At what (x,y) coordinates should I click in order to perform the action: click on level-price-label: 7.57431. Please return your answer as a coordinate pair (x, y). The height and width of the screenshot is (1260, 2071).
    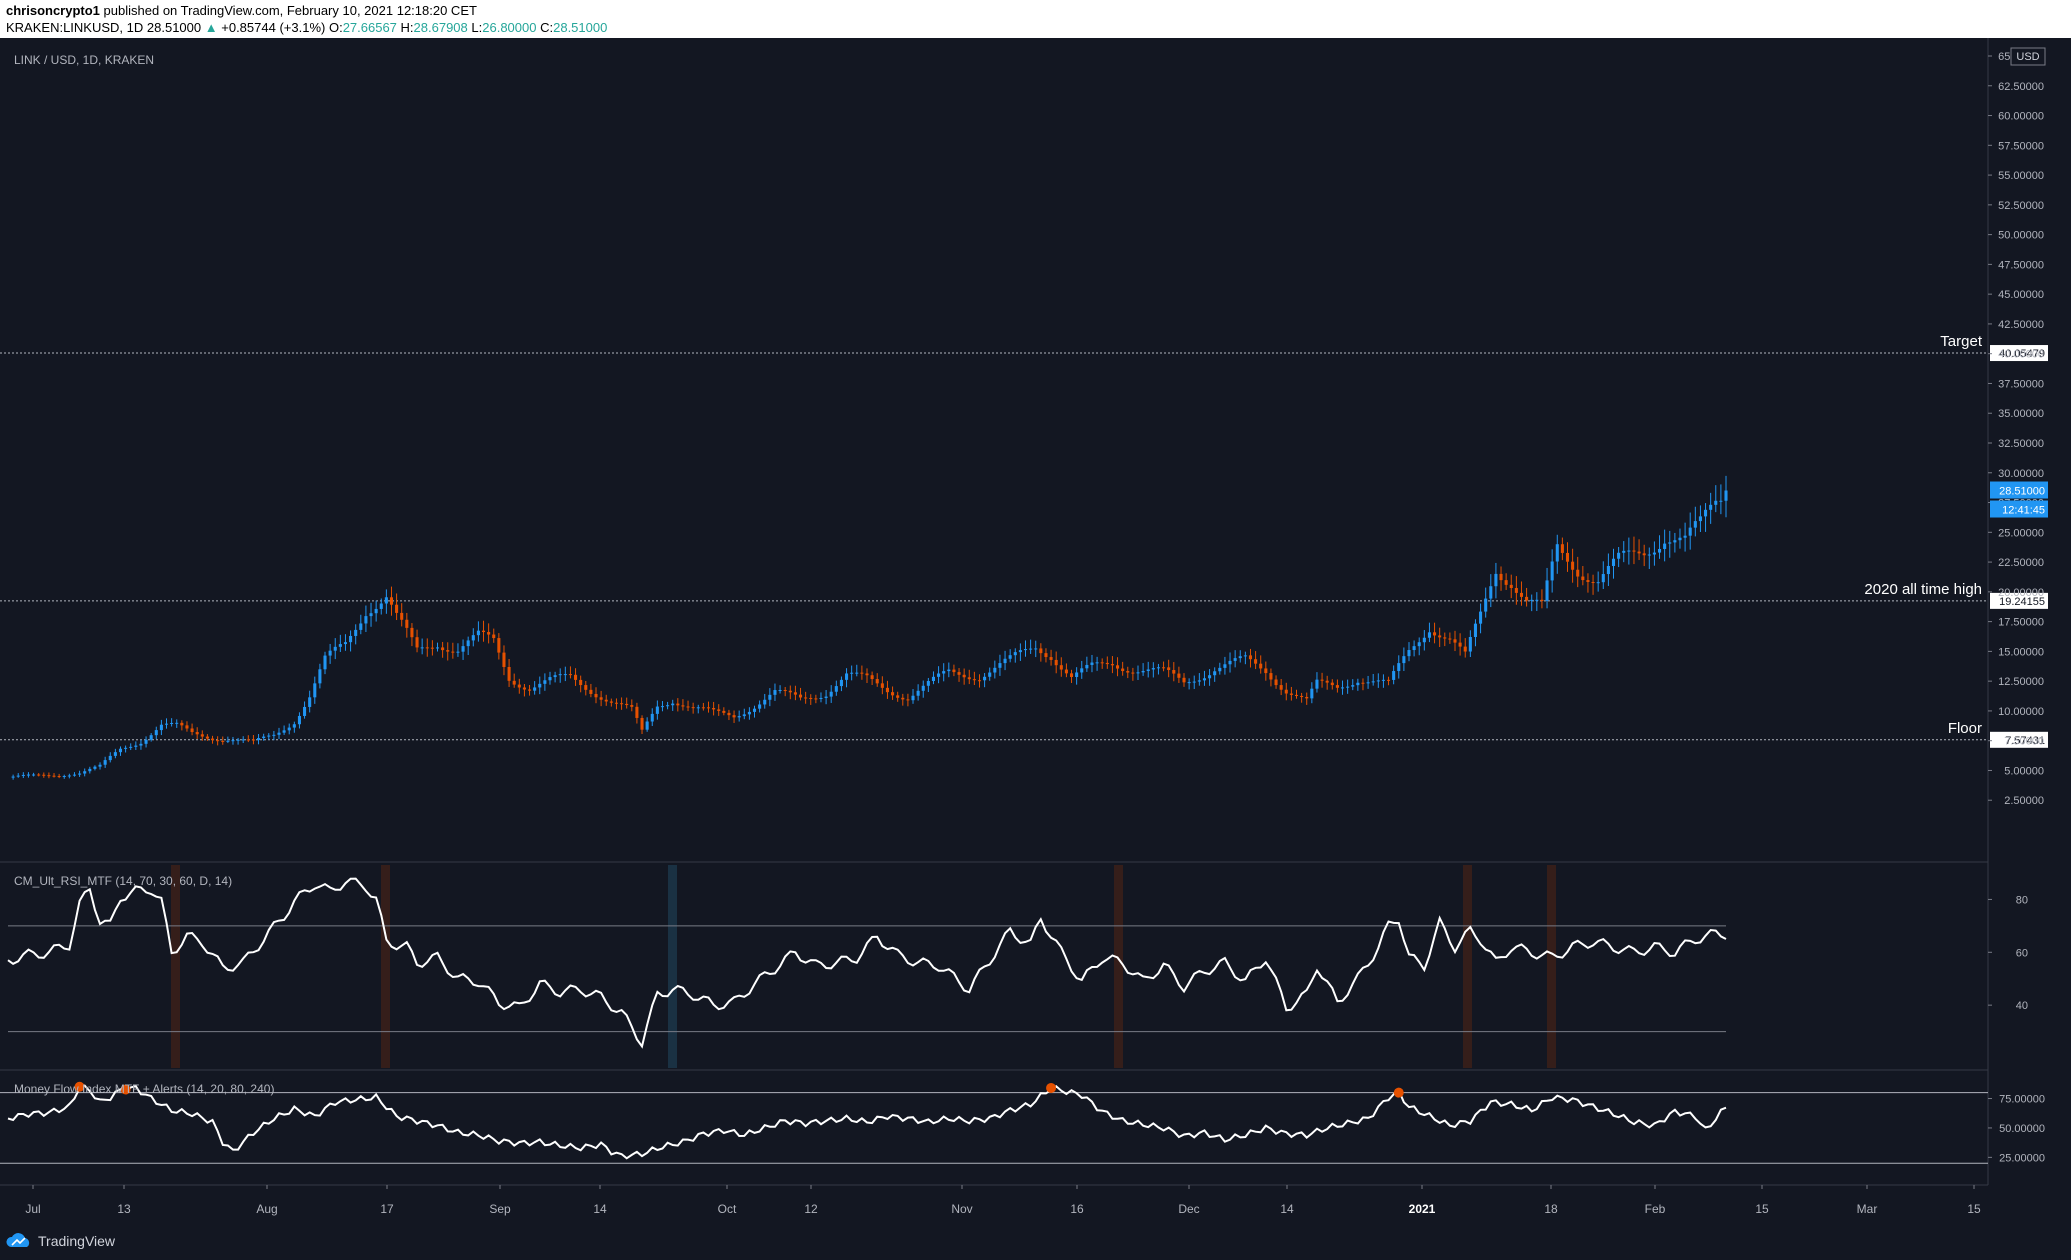
    Looking at the image, I should click on (2025, 741).